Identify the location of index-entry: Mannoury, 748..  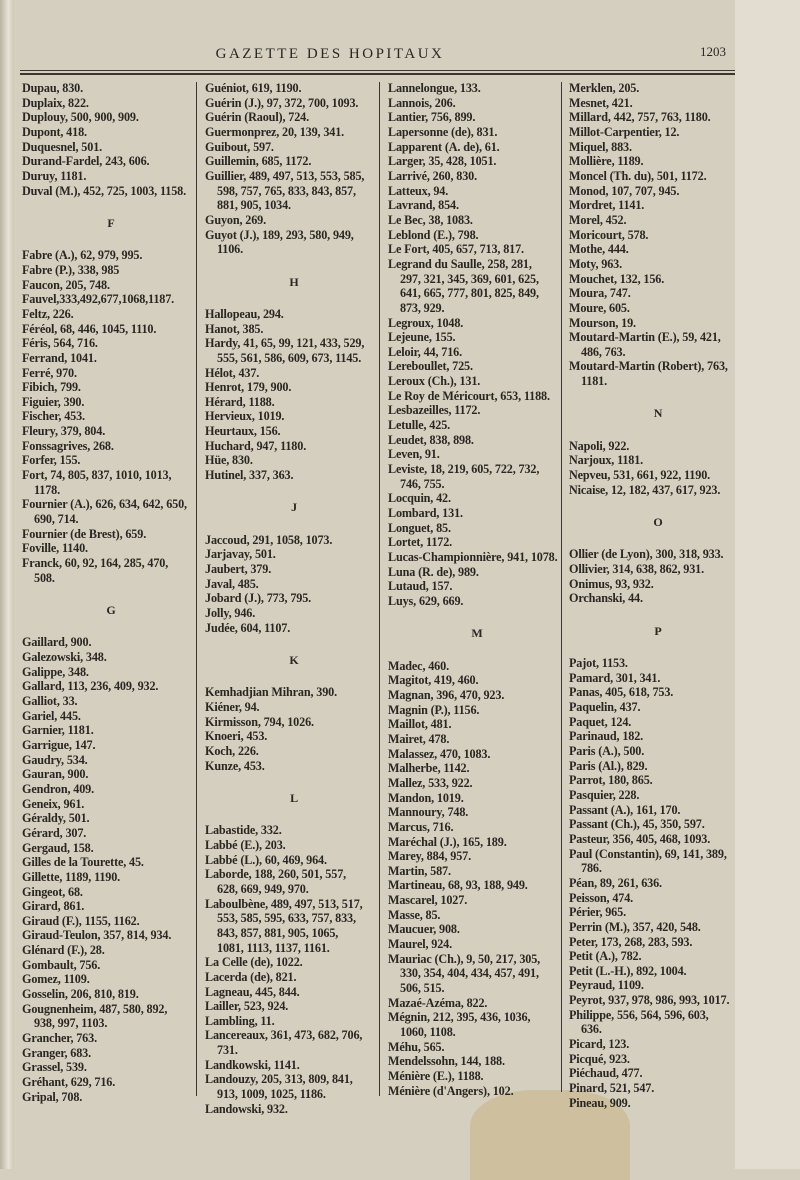
(477, 812).